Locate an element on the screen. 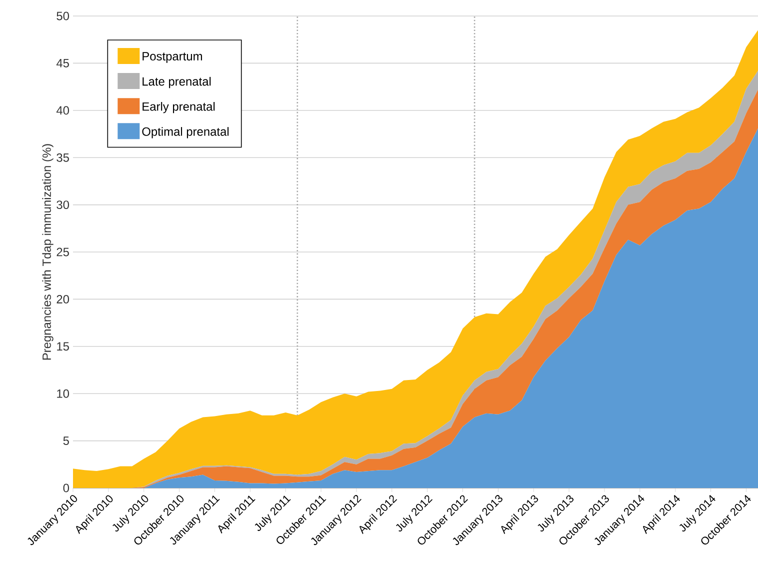 This screenshot has width=758, height=576. legend-label: Postpartum is located at coordinates (172, 57).